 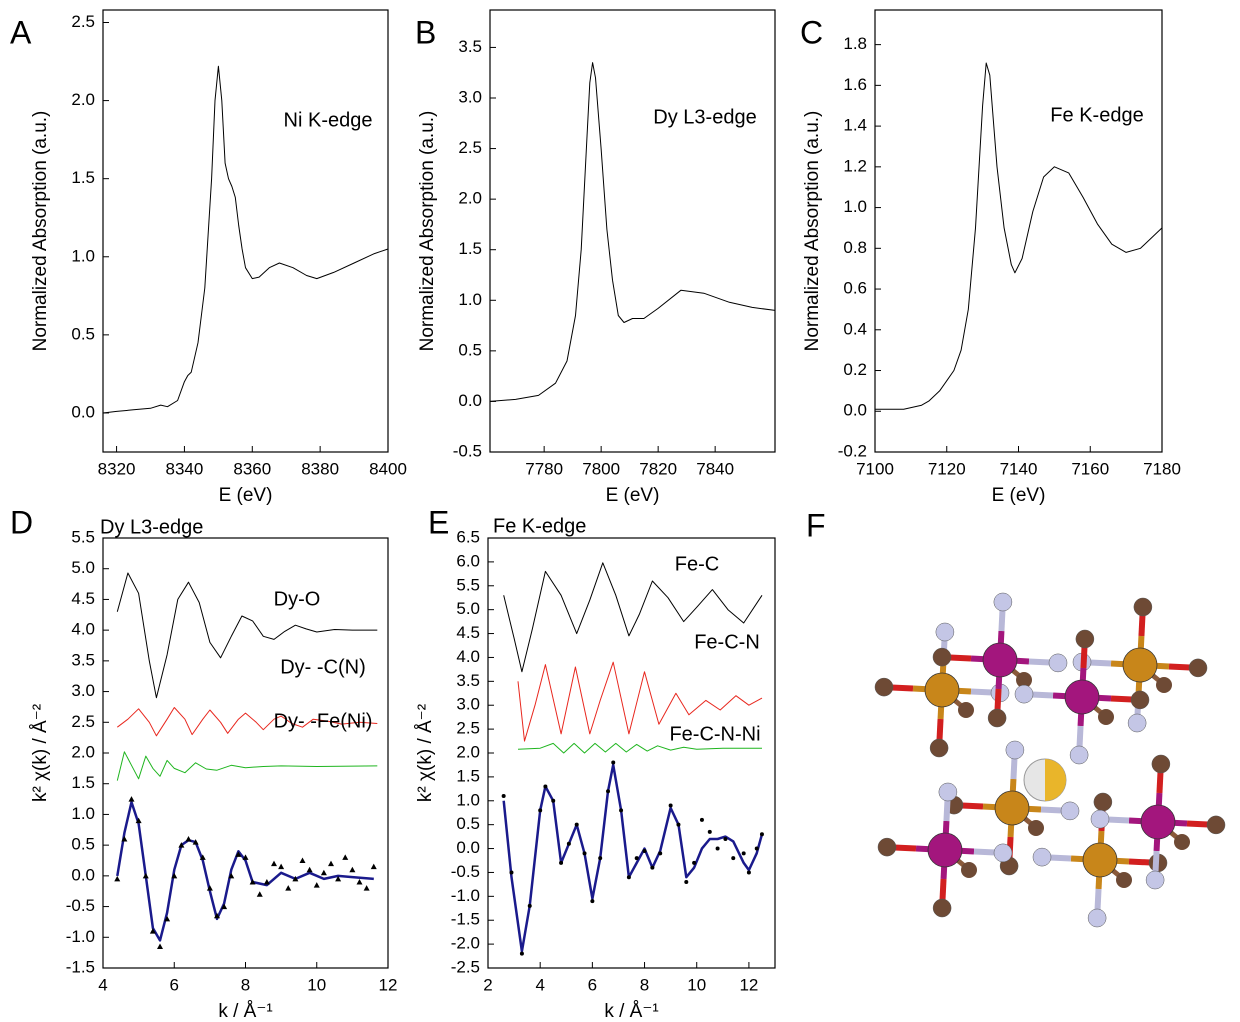 I want to click on panel-label: A, so click(x=21, y=32).